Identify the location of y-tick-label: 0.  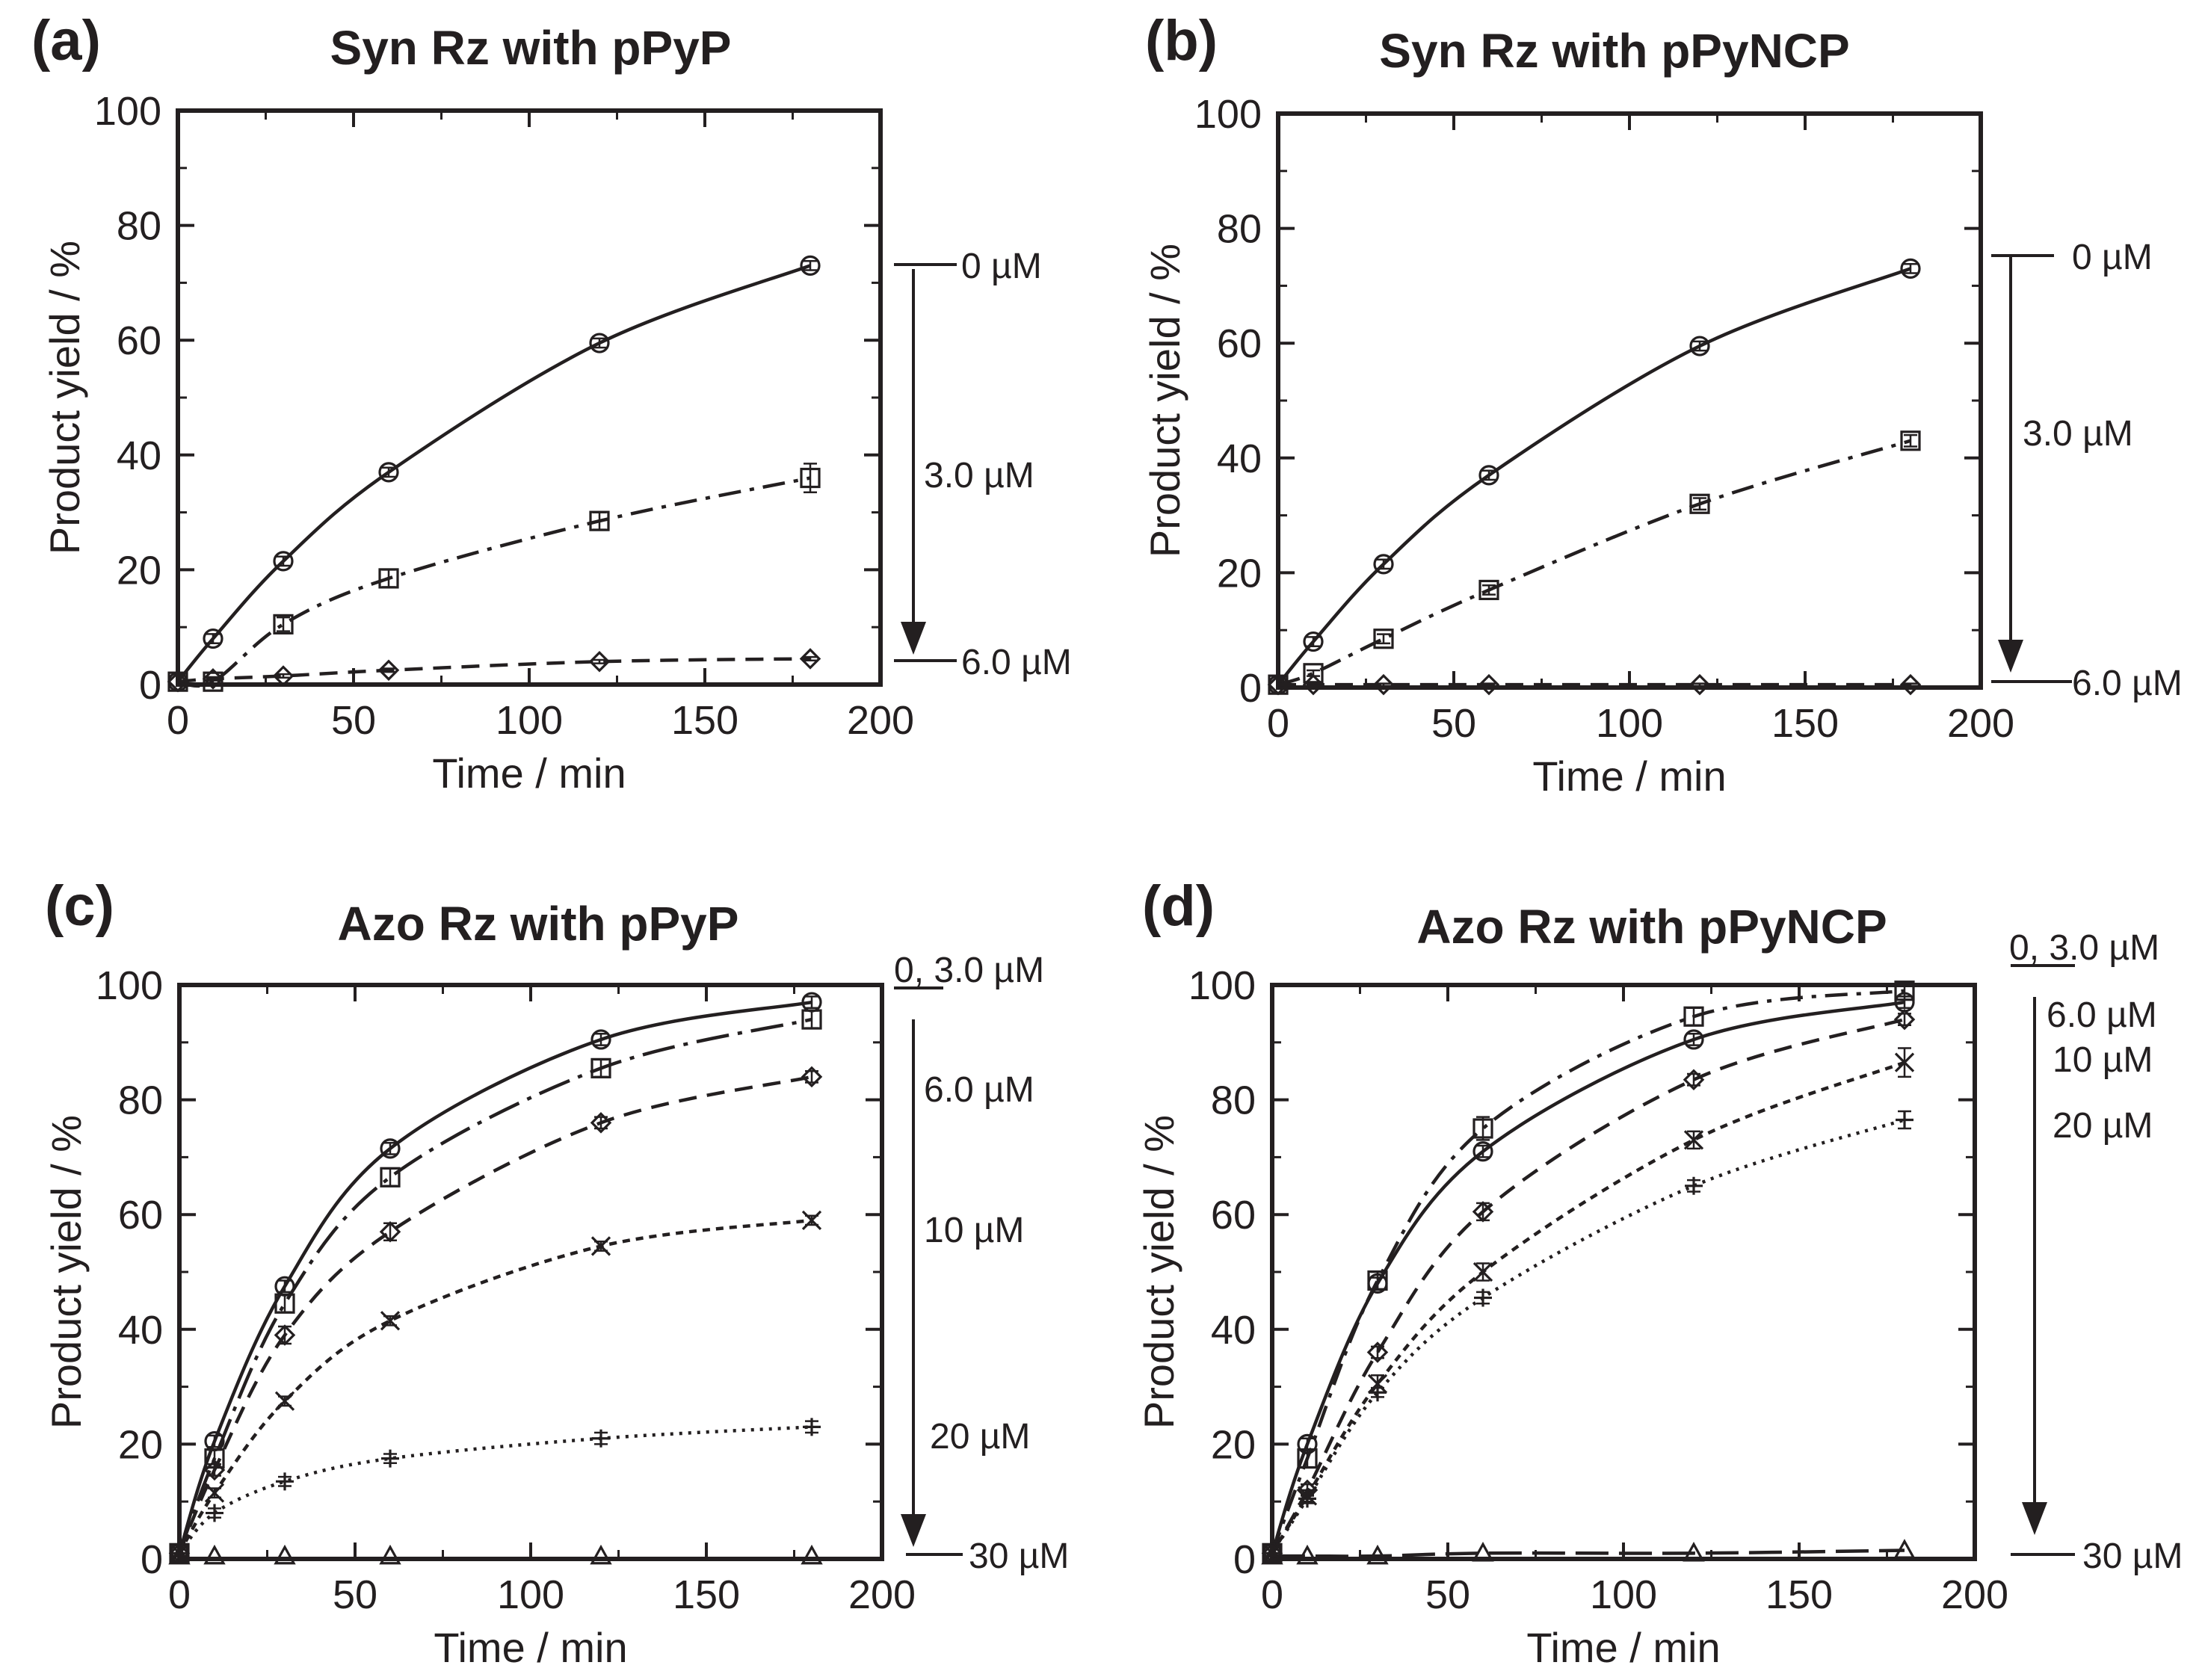
(152, 1559).